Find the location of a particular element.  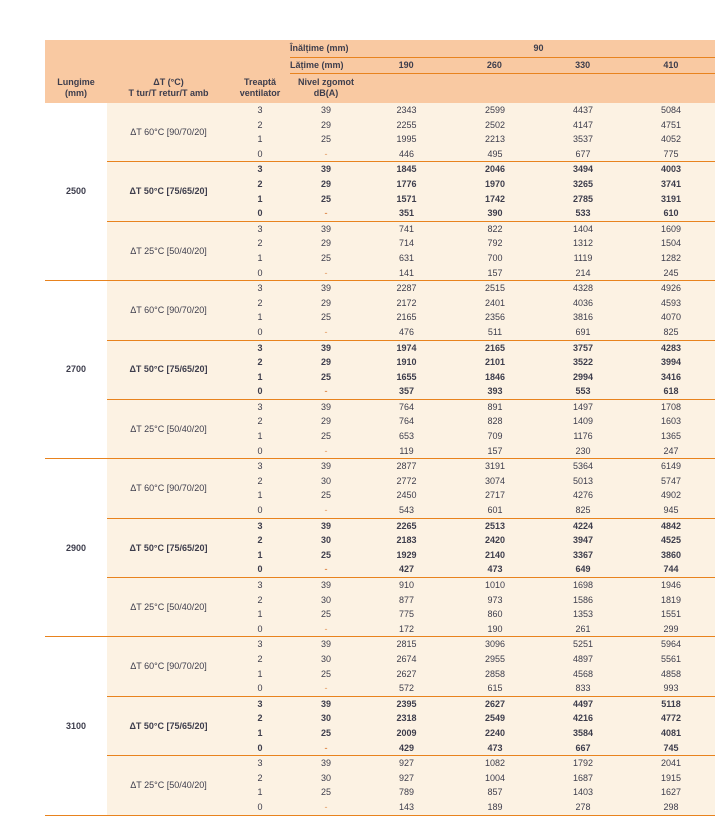

table-row: 1 25 775 860 1353 1551 is located at coordinates (380, 614).